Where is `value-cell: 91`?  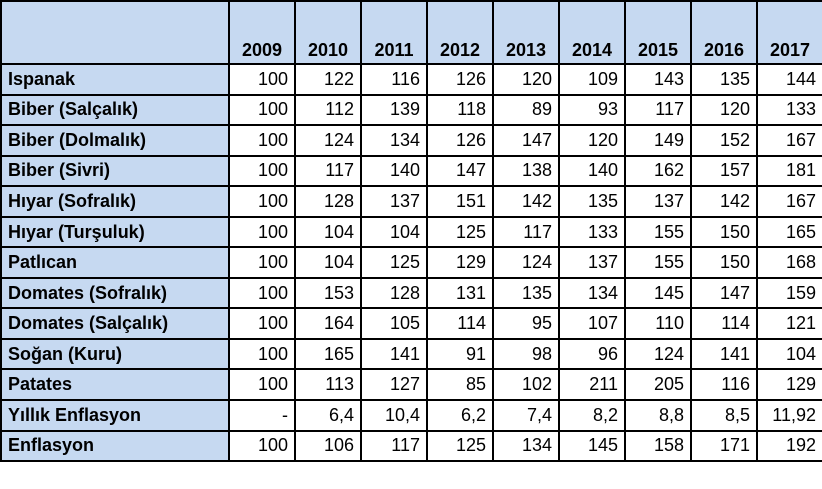 value-cell: 91 is located at coordinates (460, 354).